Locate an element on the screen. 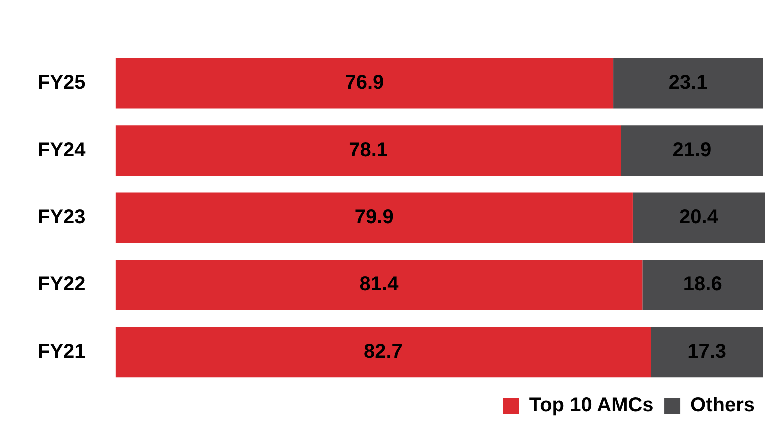  data-label: 18.6 is located at coordinates (702, 285).